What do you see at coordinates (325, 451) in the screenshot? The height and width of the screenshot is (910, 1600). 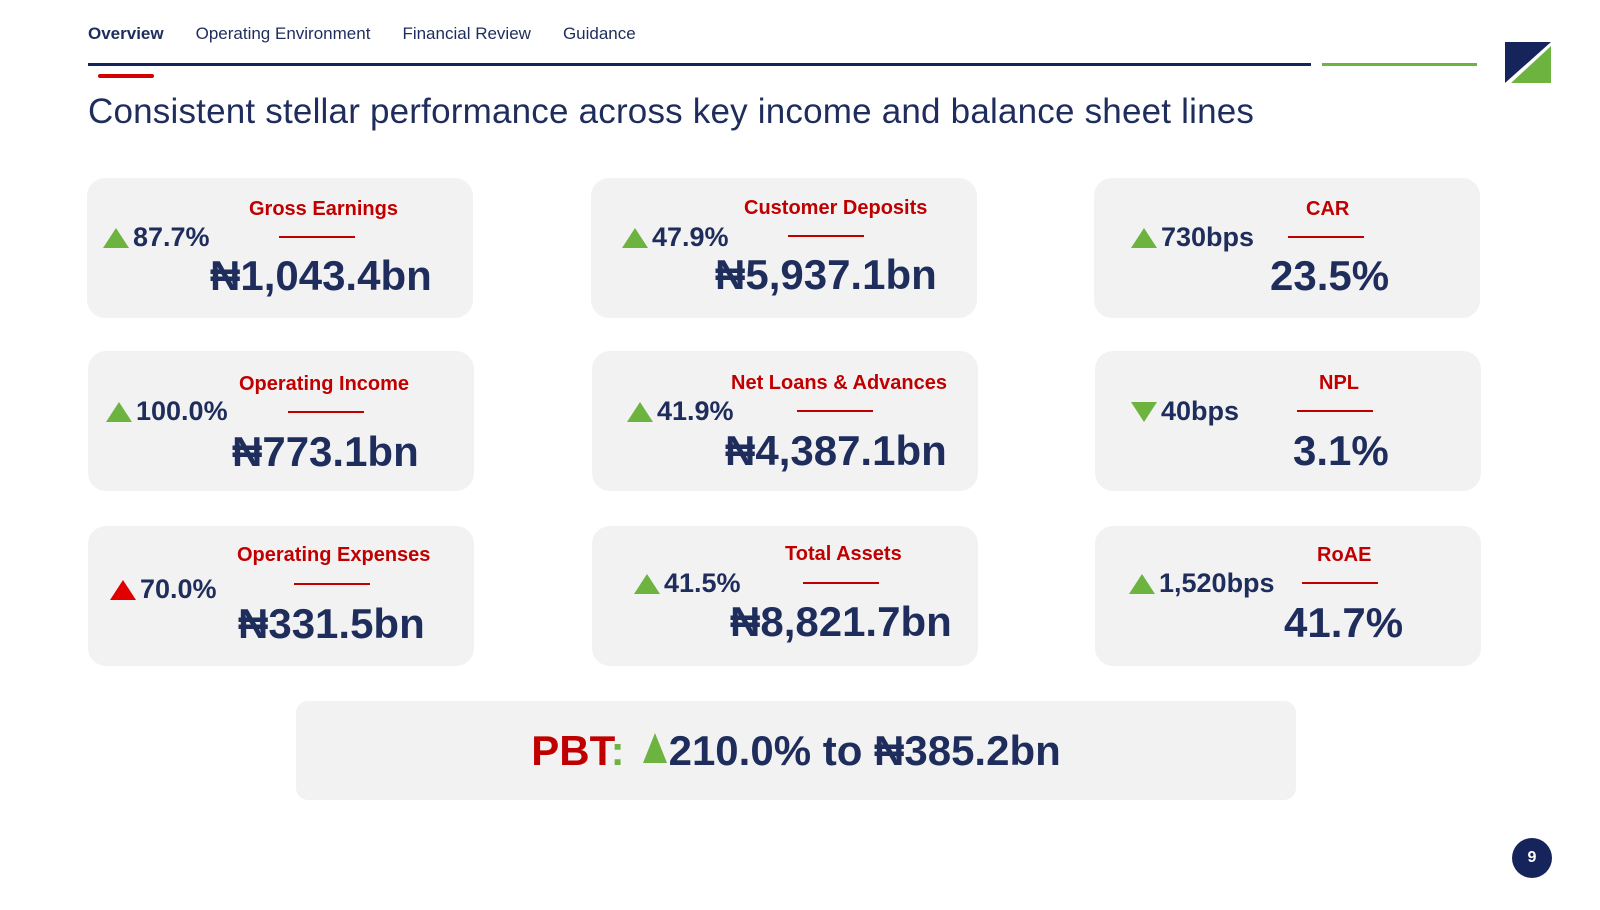 I see `card-value: ₦773.1bn` at bounding box center [325, 451].